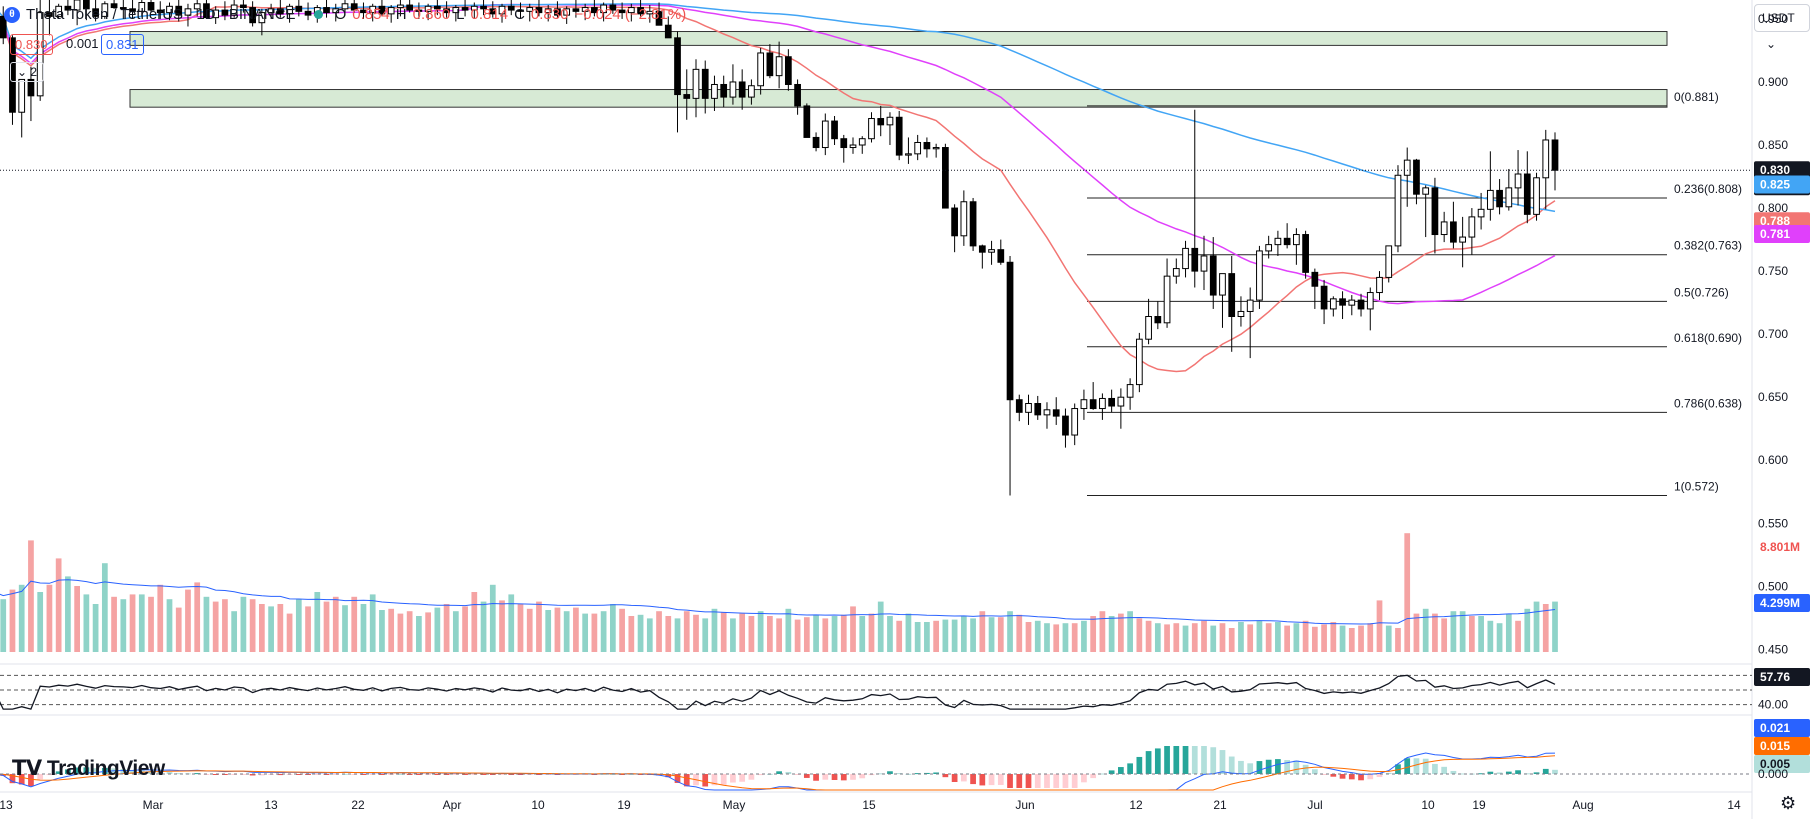 This screenshot has width=1817, height=819. What do you see at coordinates (1773, 649) in the screenshot?
I see `price-tick-label: 0.450` at bounding box center [1773, 649].